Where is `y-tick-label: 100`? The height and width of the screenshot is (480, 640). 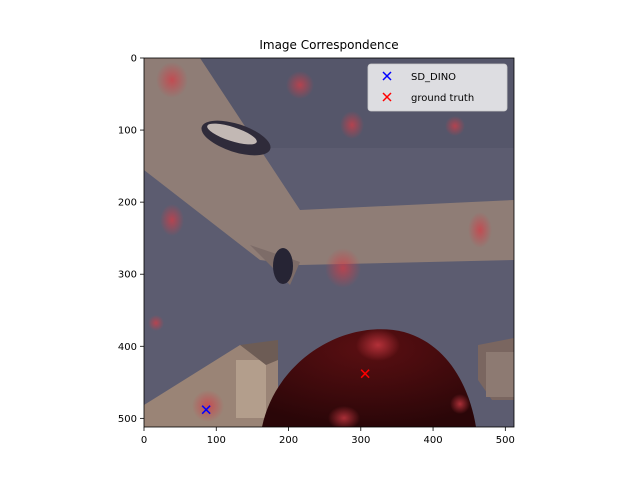 y-tick-label: 100 is located at coordinates (127, 131).